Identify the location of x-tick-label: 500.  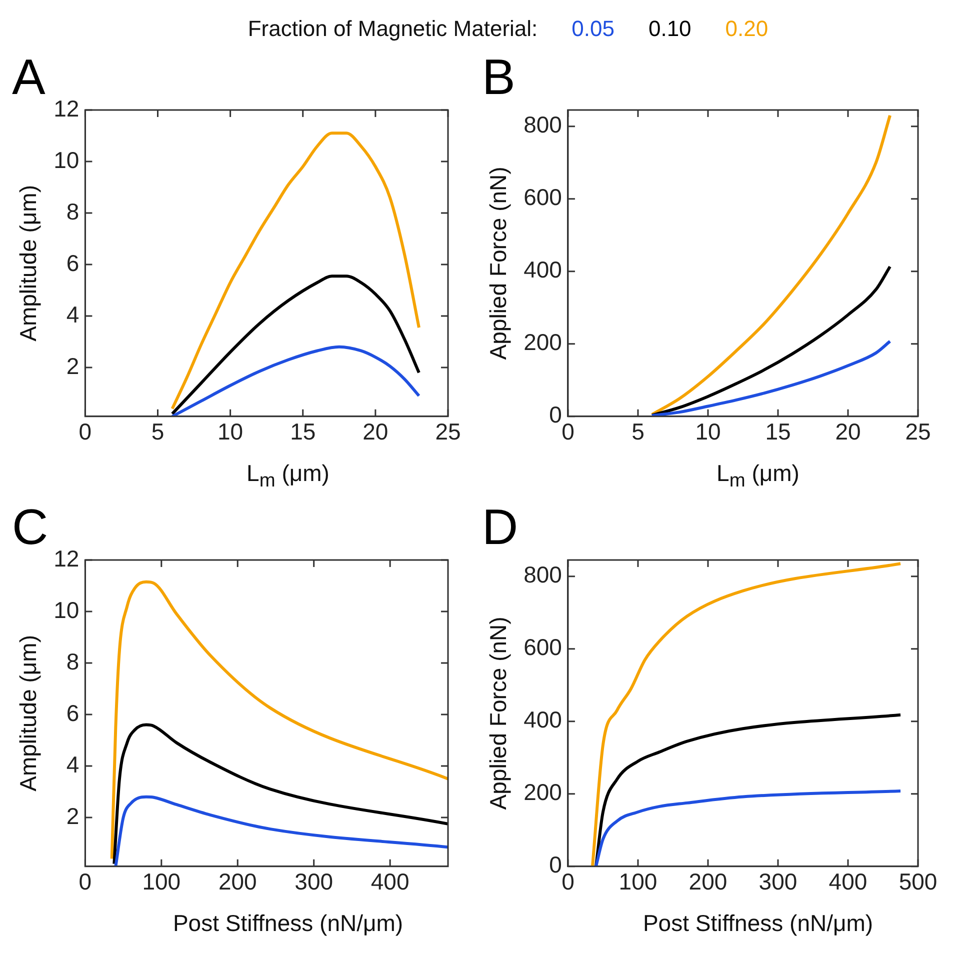
(918, 881).